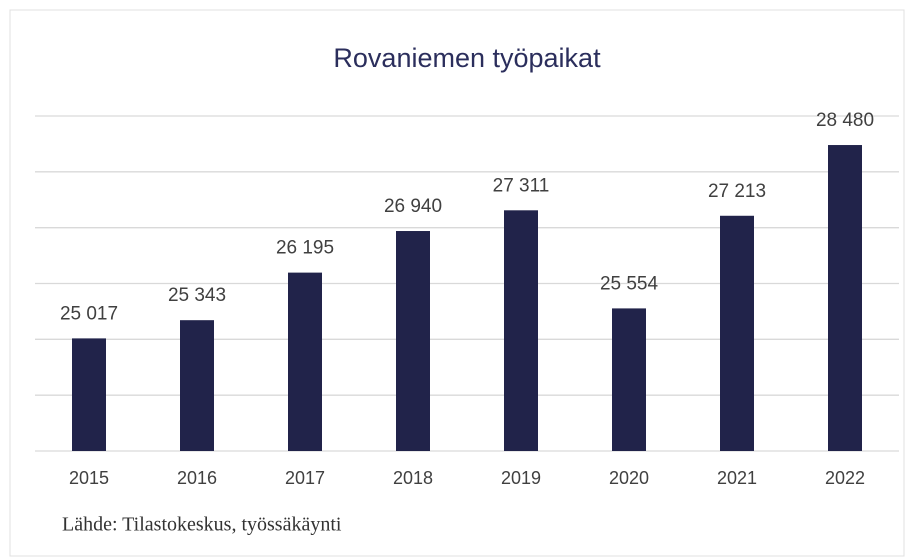  Describe the element at coordinates (467, 58) in the screenshot. I see `chart-title: Rovaniemen työpaikat` at that location.